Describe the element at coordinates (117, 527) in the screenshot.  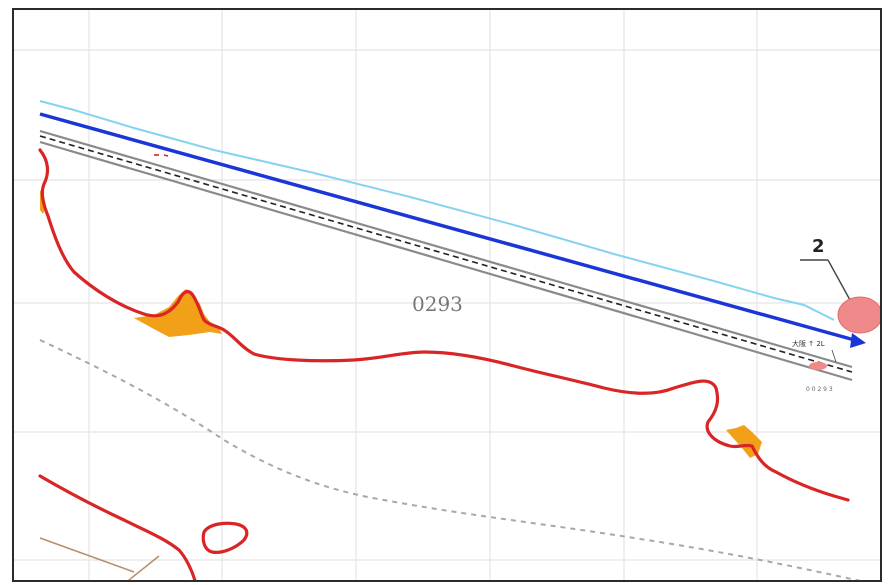
I see `boundary-line` at that location.